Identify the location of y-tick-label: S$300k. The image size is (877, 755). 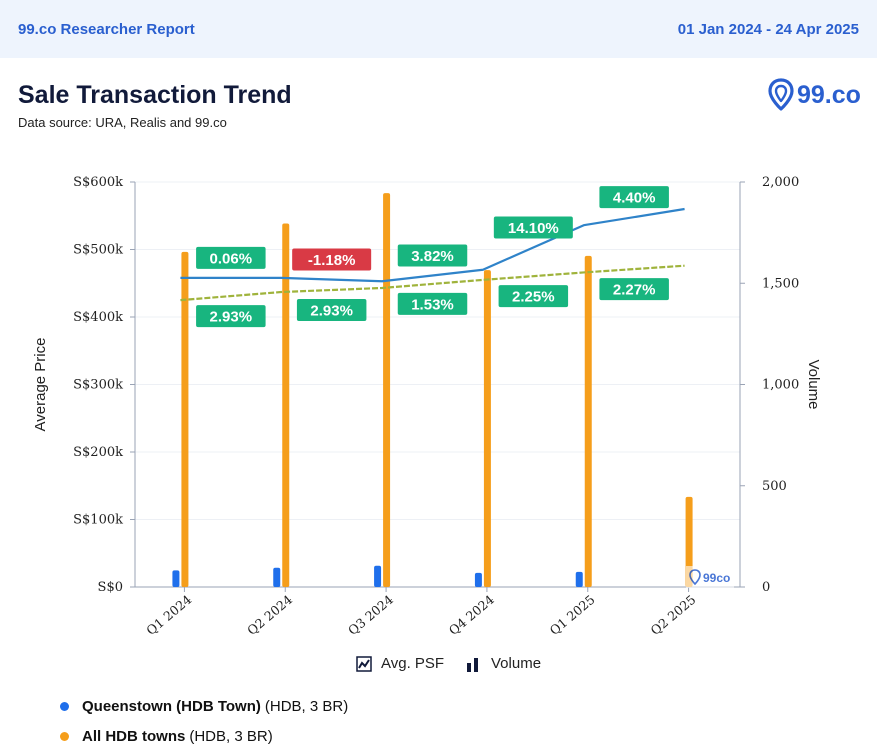
(98, 385).